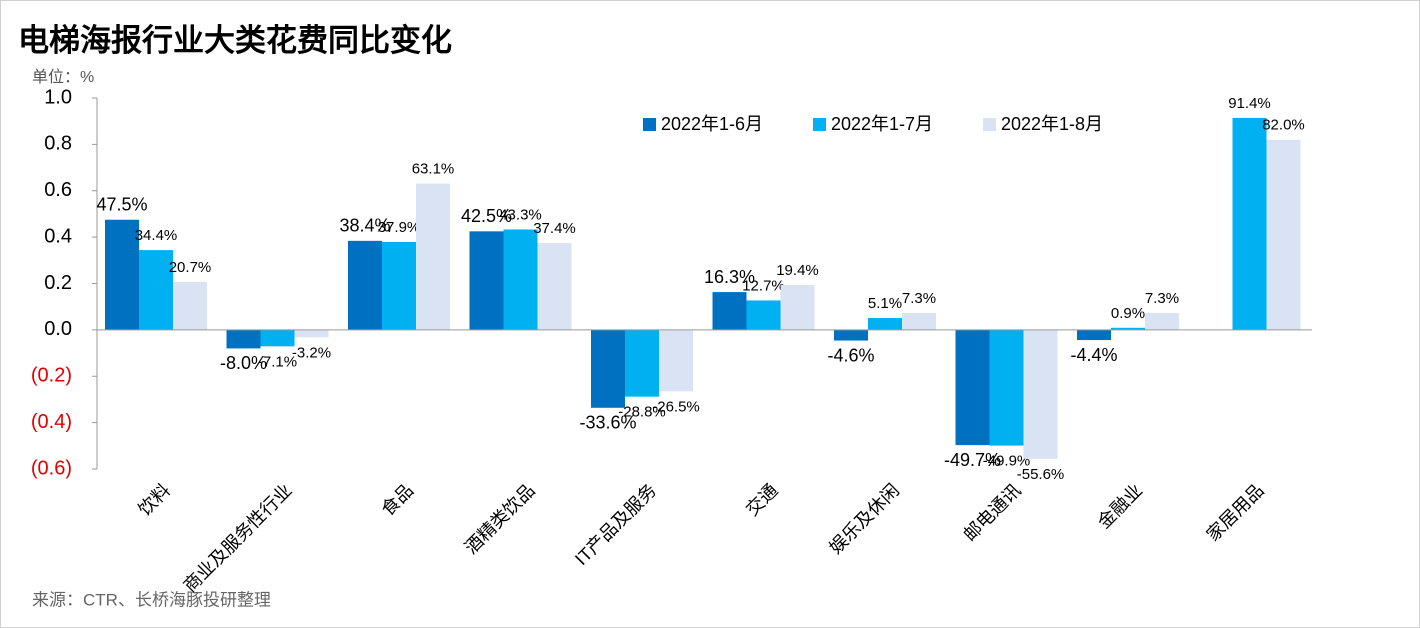 Image resolution: width=1420 pixels, height=628 pixels. What do you see at coordinates (1007, 461) in the screenshot?
I see `data-label: -49.9%` at bounding box center [1007, 461].